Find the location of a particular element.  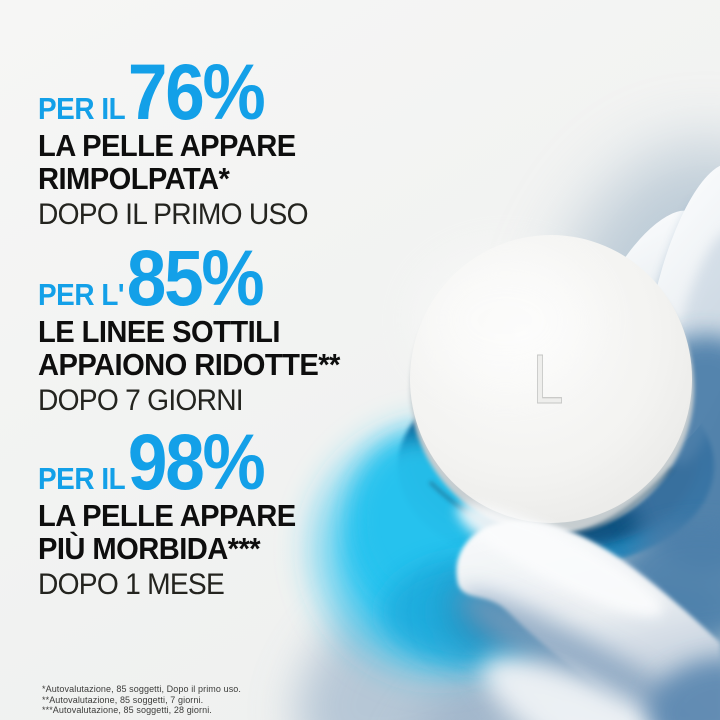

stat-claim-line: APPAIONO RIDOTTE** is located at coordinates (189, 364).